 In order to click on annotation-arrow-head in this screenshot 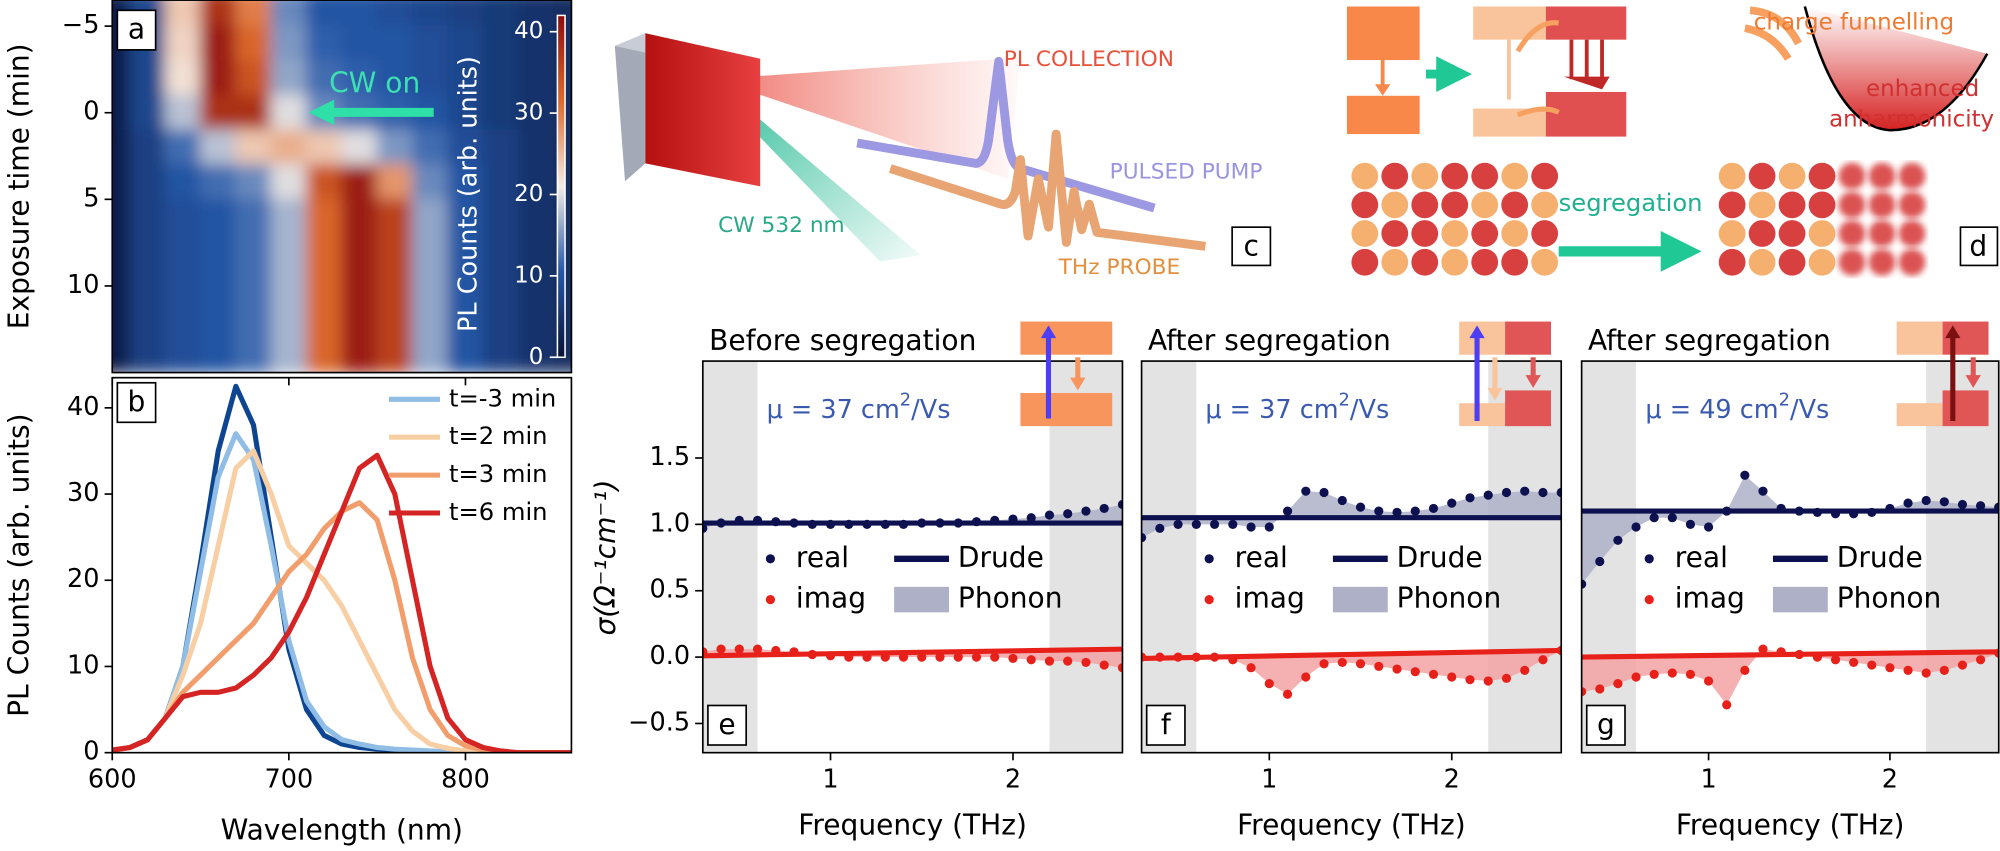, I will do `click(321, 112)`.